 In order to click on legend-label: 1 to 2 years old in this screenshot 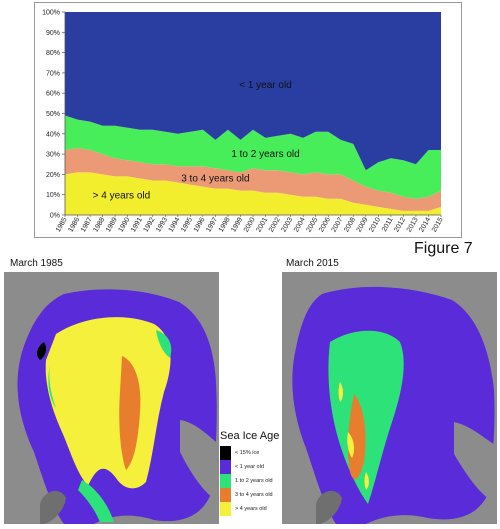, I will do `click(254, 481)`.